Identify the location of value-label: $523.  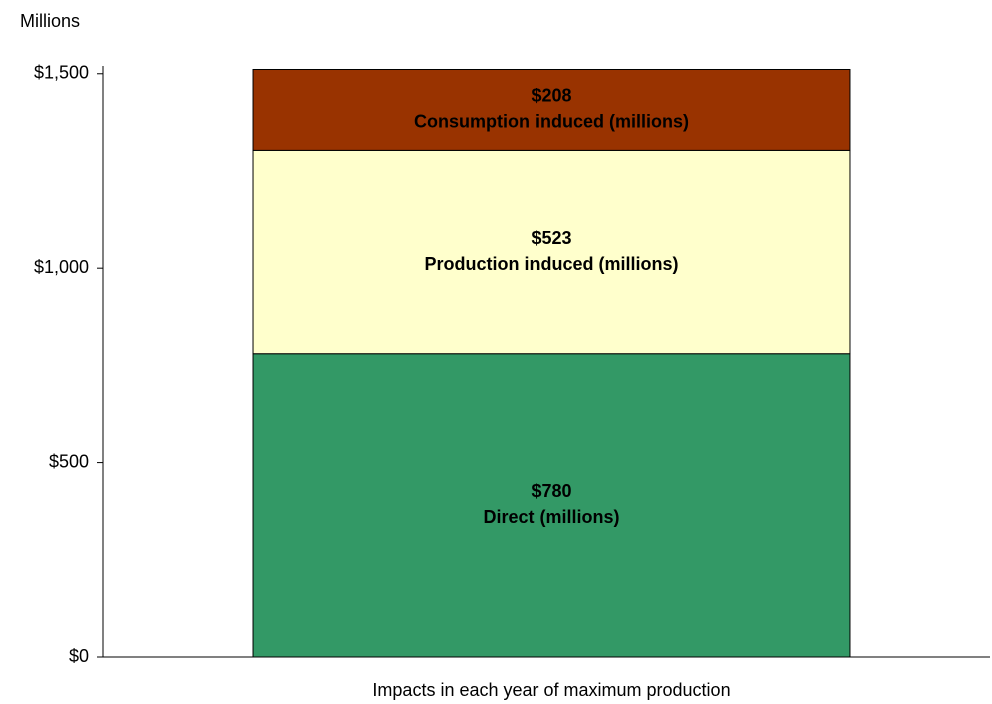
(551, 238).